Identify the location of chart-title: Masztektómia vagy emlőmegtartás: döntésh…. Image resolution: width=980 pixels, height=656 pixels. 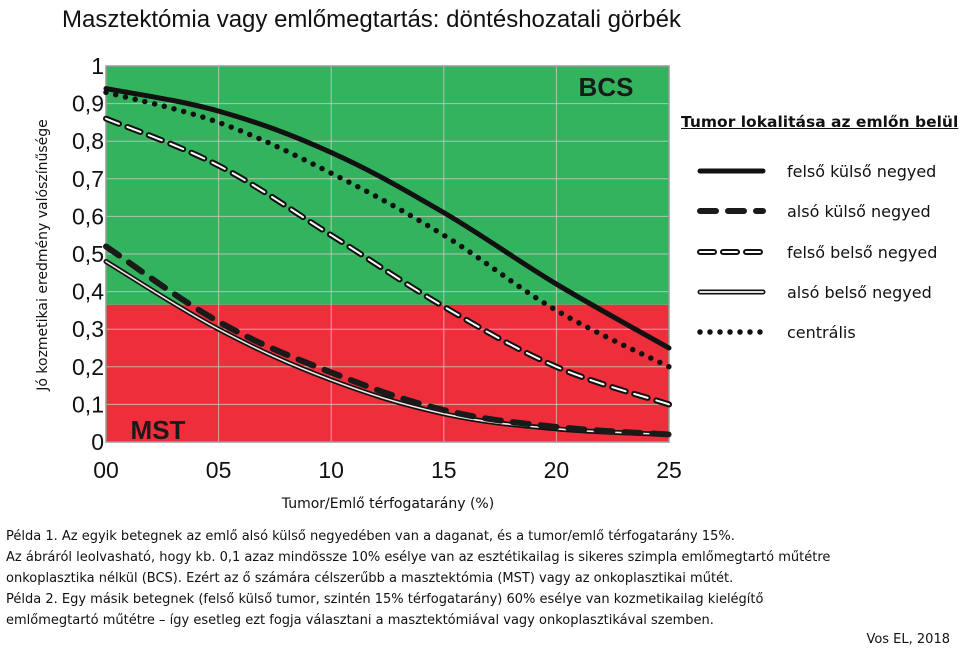
(371, 19).